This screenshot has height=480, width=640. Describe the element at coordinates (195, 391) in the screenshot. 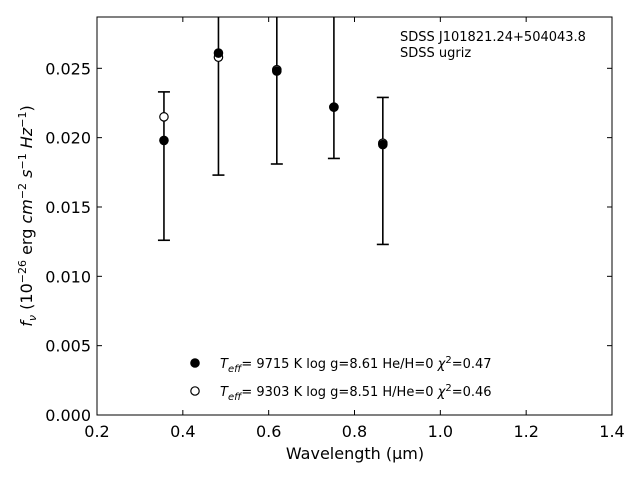

I see `legend-marker-open` at that location.